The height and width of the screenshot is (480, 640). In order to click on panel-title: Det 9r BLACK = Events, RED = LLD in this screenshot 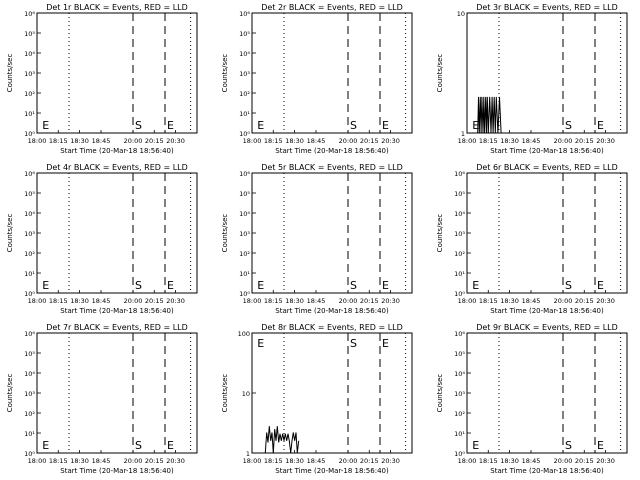, I will do `click(547, 327)`.